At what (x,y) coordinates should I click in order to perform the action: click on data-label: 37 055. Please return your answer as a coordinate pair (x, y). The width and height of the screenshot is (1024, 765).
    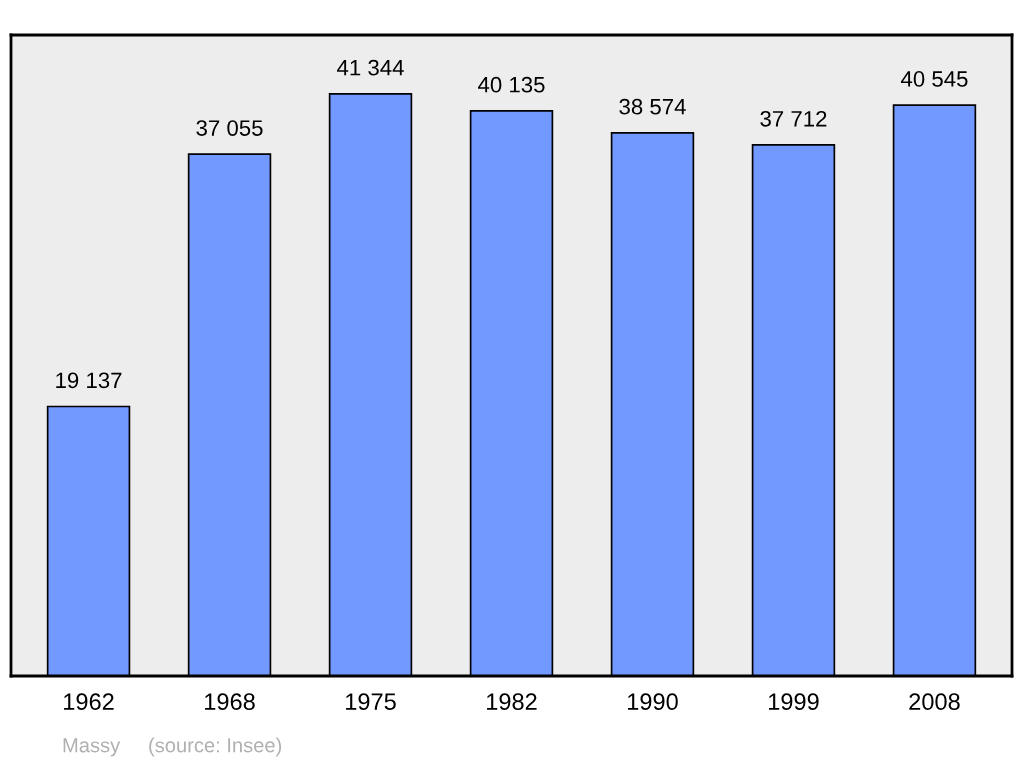
    Looking at the image, I should click on (229, 128).